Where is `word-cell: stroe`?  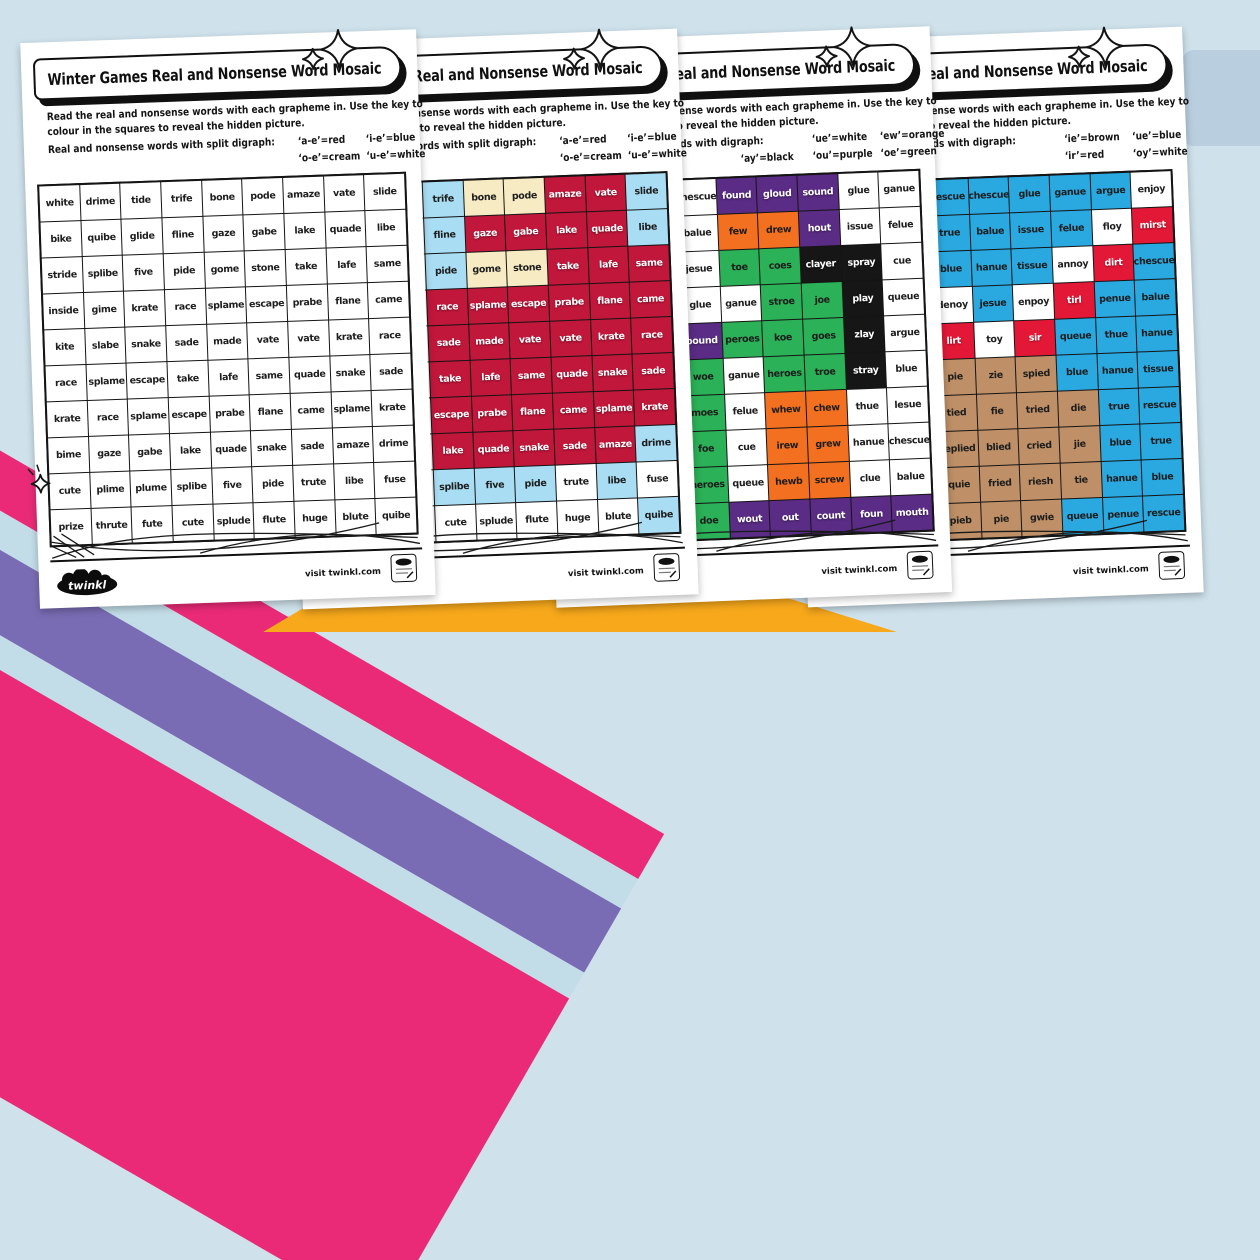
word-cell: stroe is located at coordinates (782, 302).